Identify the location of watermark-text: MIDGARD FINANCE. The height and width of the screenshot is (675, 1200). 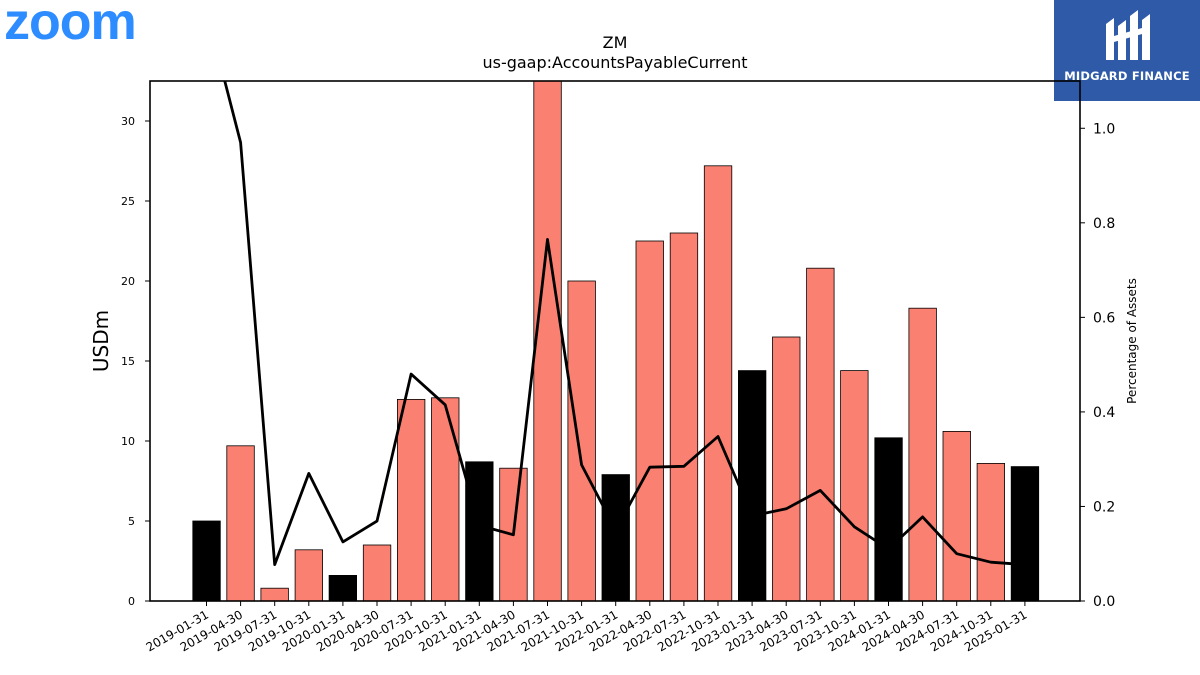
(1127, 76).